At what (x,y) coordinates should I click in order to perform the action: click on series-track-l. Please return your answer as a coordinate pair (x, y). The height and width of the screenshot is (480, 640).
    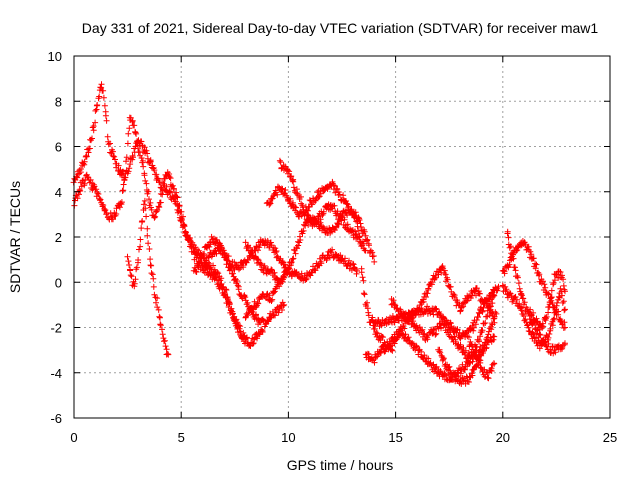
    Looking at the image, I should click on (434, 326).